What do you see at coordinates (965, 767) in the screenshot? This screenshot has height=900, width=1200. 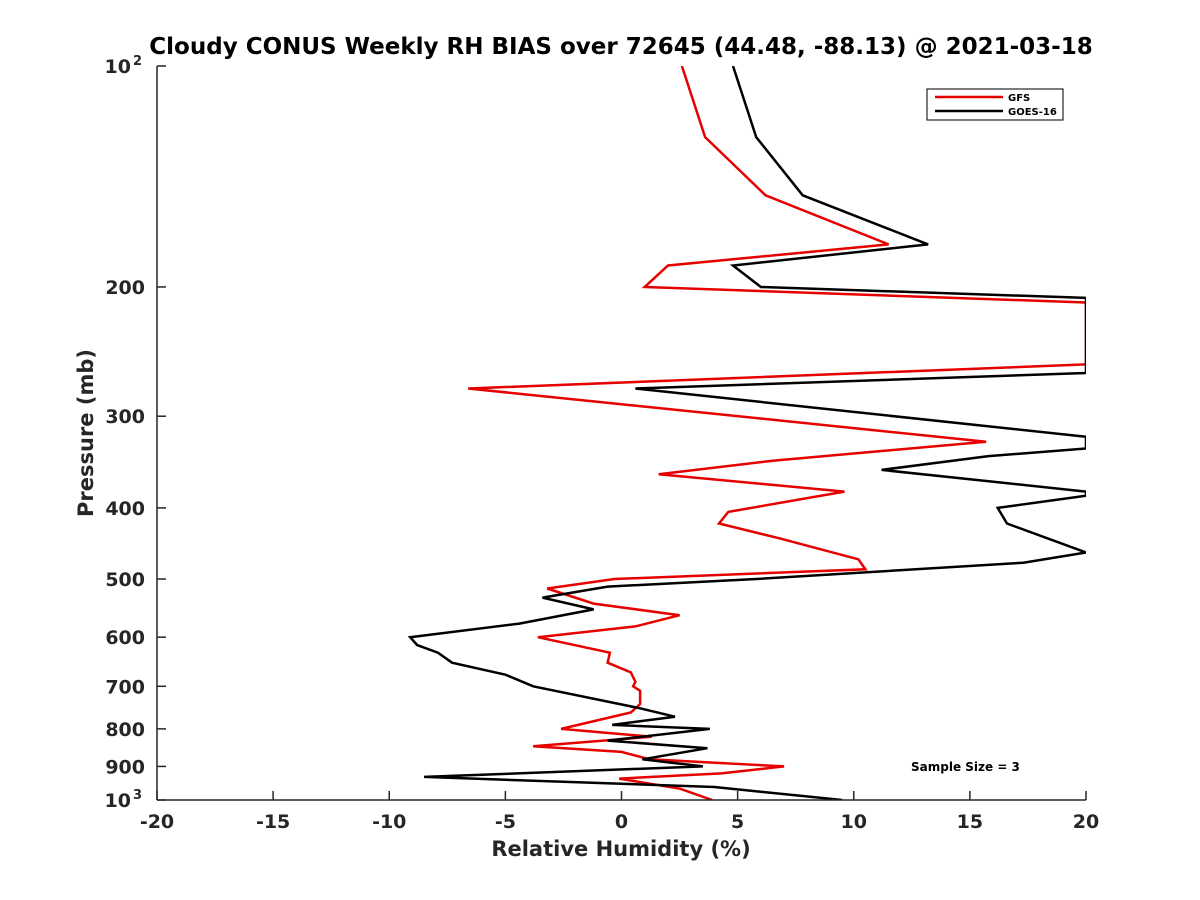 I see `sample-size-annotation: Sample Size = 3` at bounding box center [965, 767].